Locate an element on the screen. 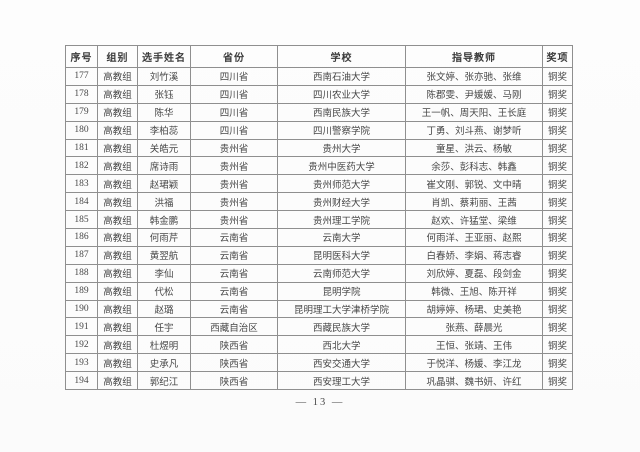 Image resolution: width=640 pixels, height=452 pixels. cell-serial: 189 is located at coordinates (81, 291).